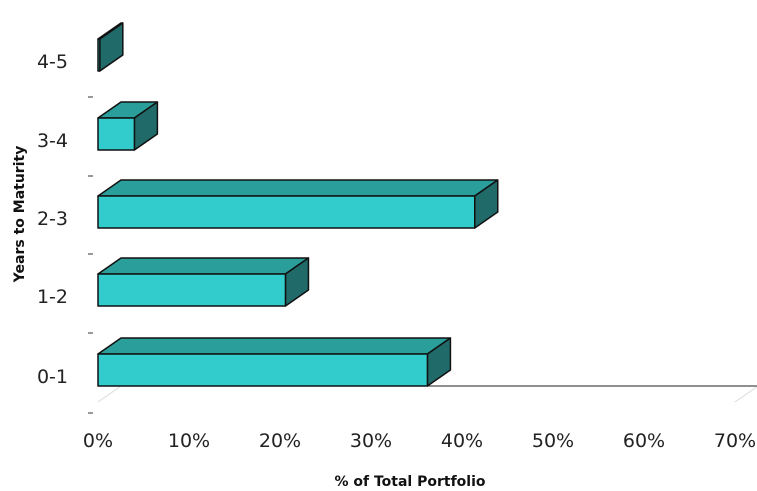  I want to click on x-tick-label: 50%, so click(553, 441).